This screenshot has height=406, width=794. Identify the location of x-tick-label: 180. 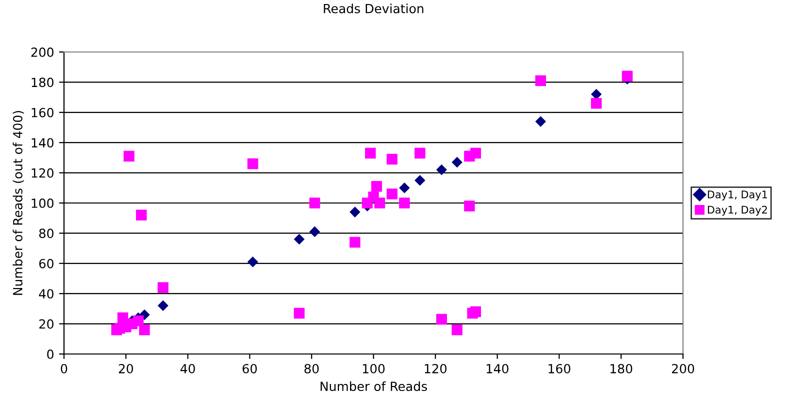
(621, 369).